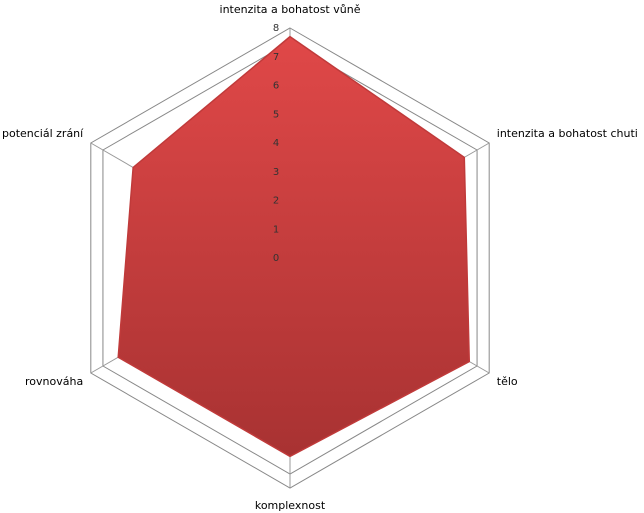 The width and height of the screenshot is (644, 513). Describe the element at coordinates (276, 143) in the screenshot. I see `tick-label: 4` at that location.